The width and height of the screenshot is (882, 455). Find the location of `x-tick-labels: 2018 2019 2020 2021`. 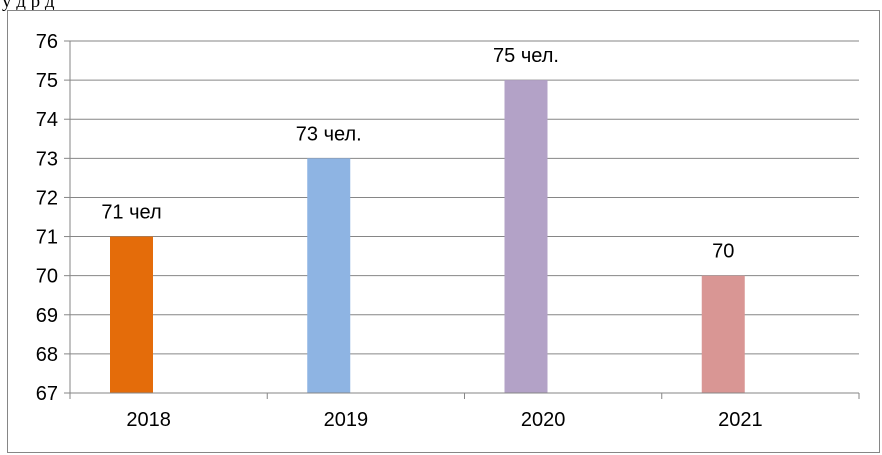

x-tick-labels: 2018 2019 2020 2021 is located at coordinates (444, 420).